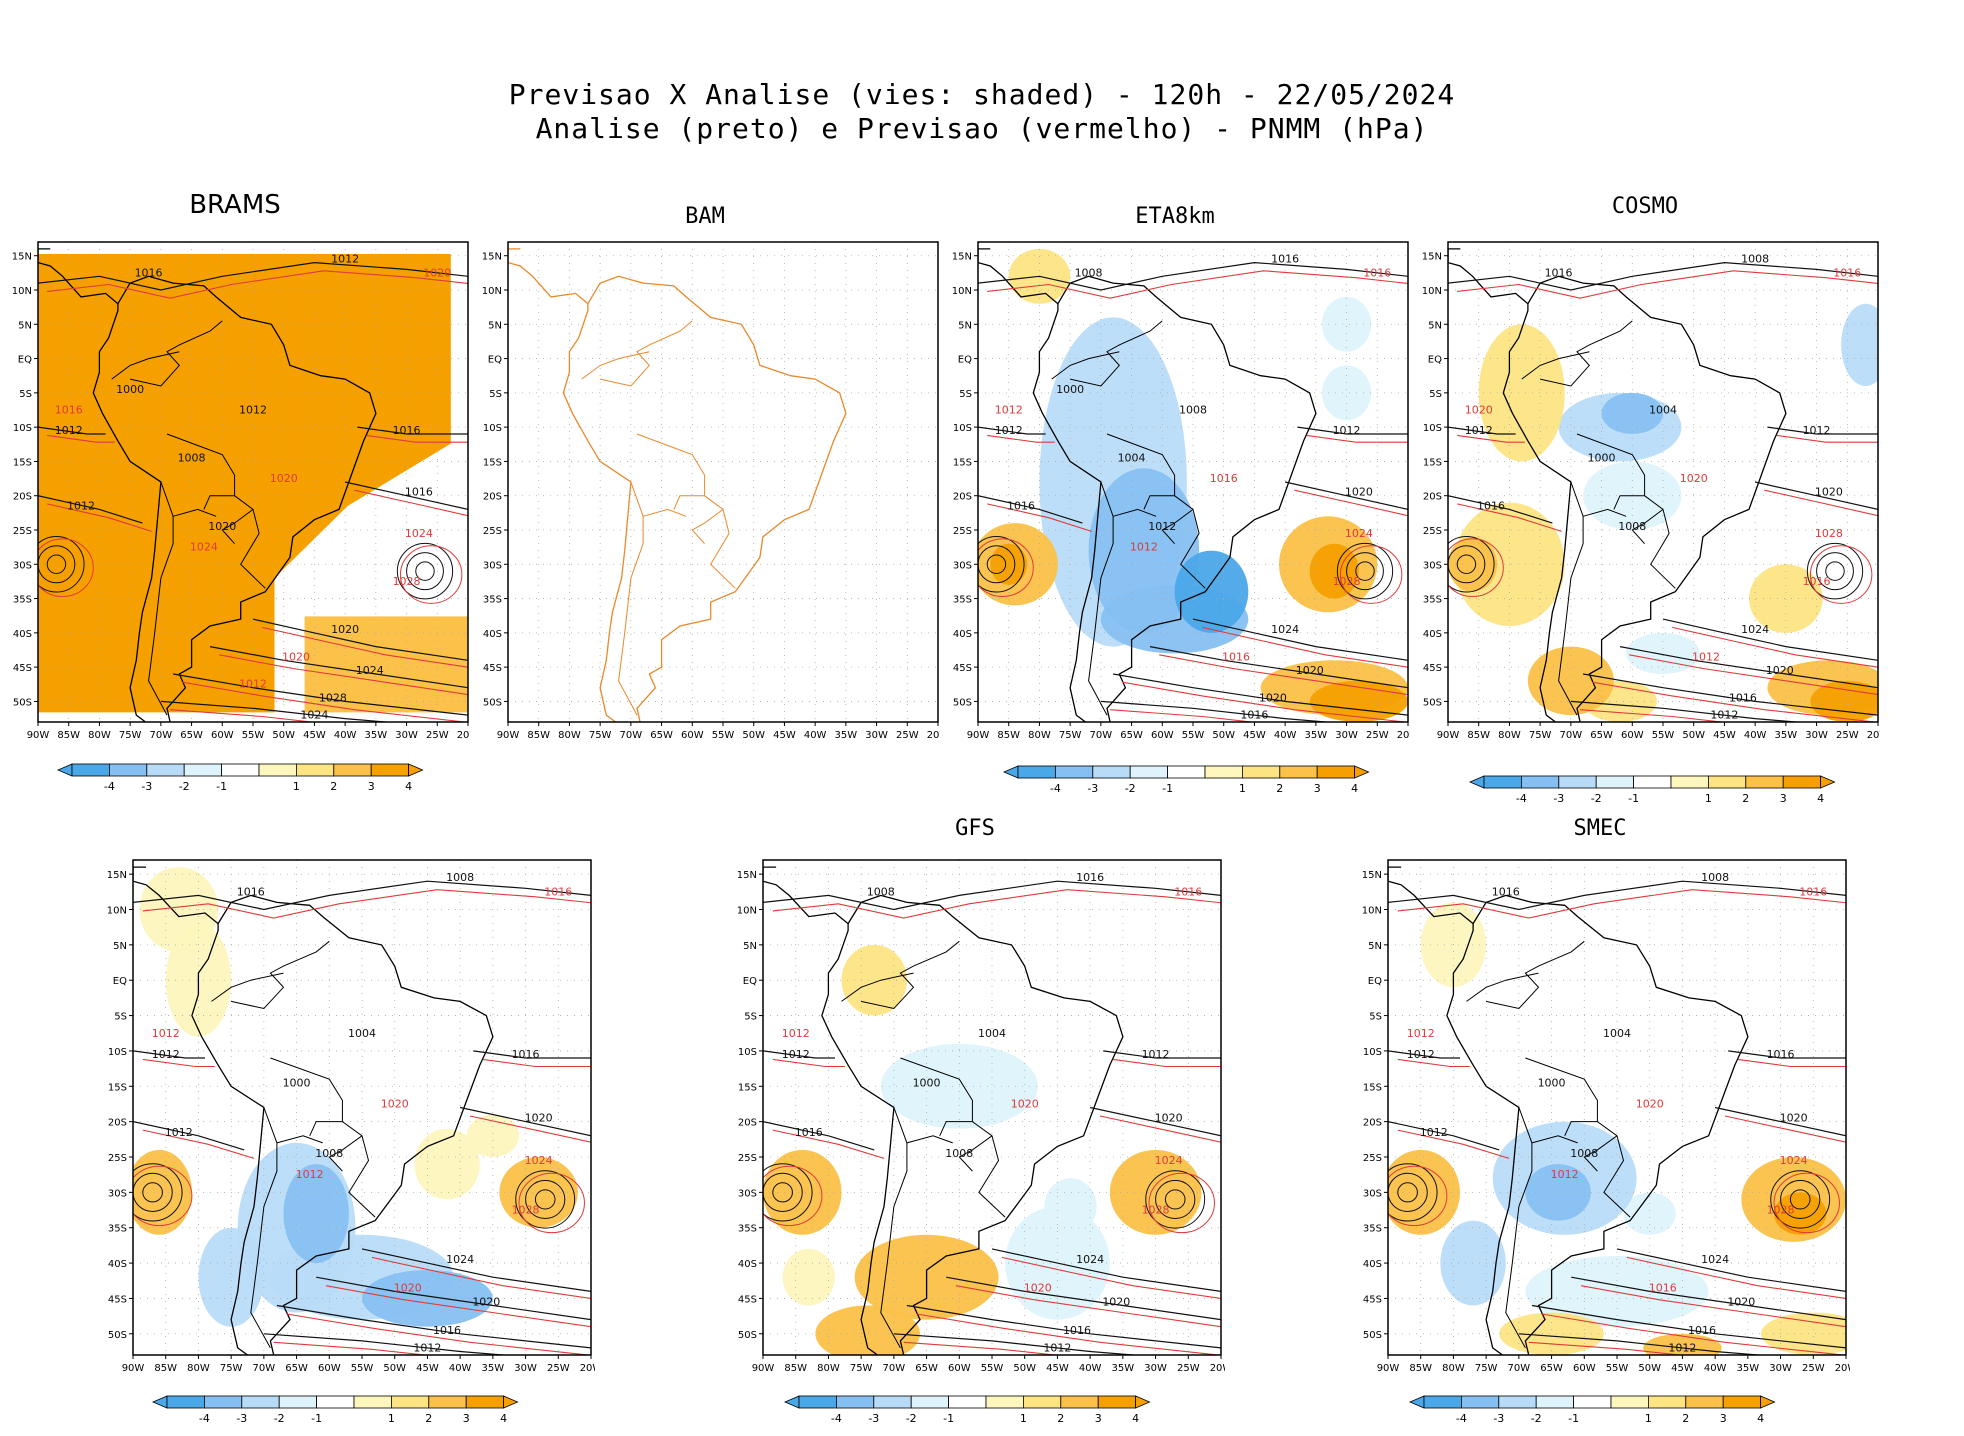 The image size is (1964, 1436). Describe the element at coordinates (117, 1335) in the screenshot. I see `lat-tick-label: 50S` at that location.